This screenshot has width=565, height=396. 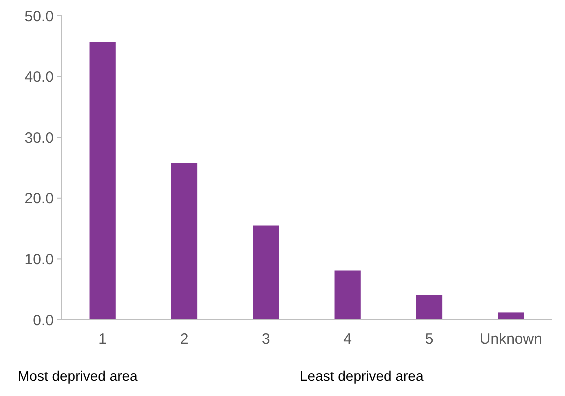 I want to click on y-tick-label: 40.0, so click(x=39, y=77).